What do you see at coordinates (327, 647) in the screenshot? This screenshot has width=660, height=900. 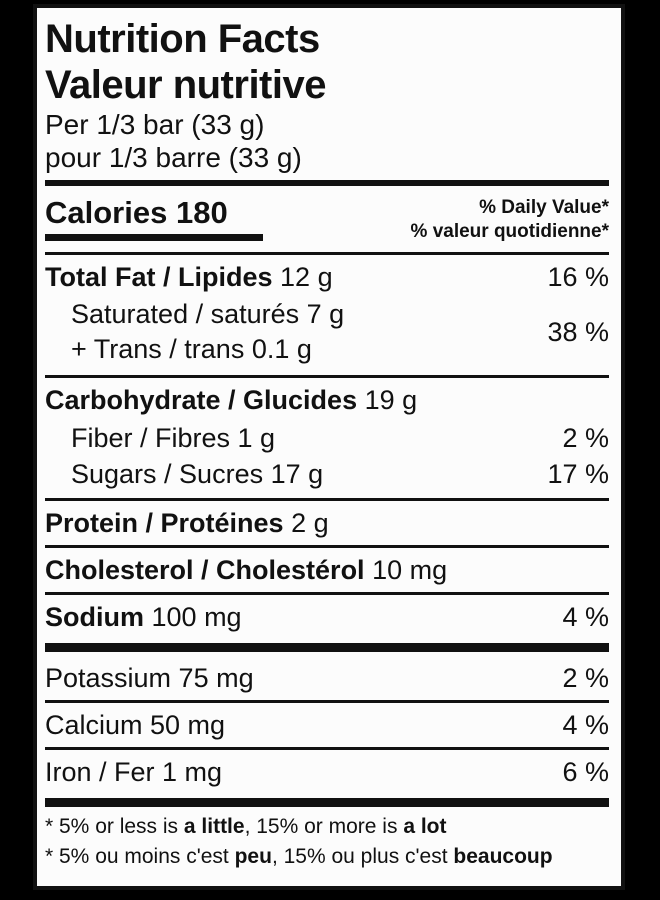 I see `minerals-divider` at bounding box center [327, 647].